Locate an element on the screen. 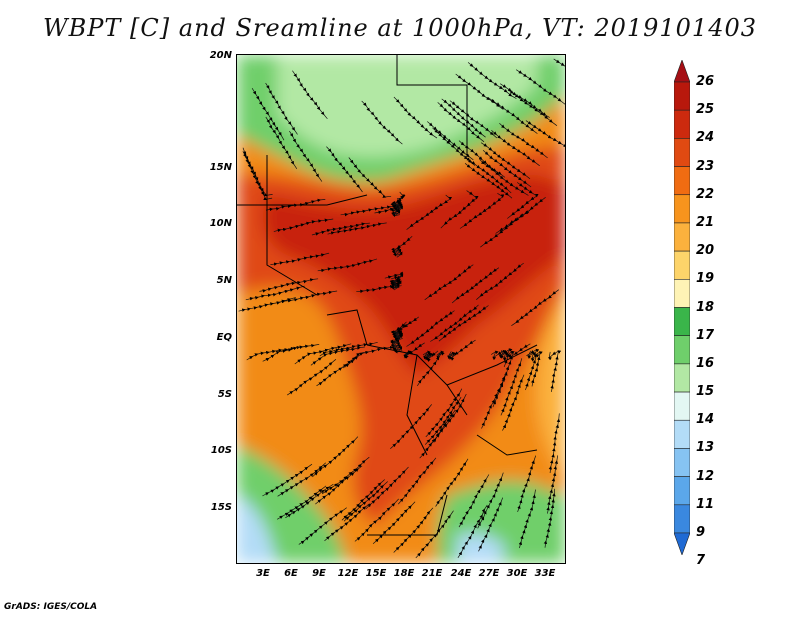  lon-label: 27E is located at coordinates (489, 573).